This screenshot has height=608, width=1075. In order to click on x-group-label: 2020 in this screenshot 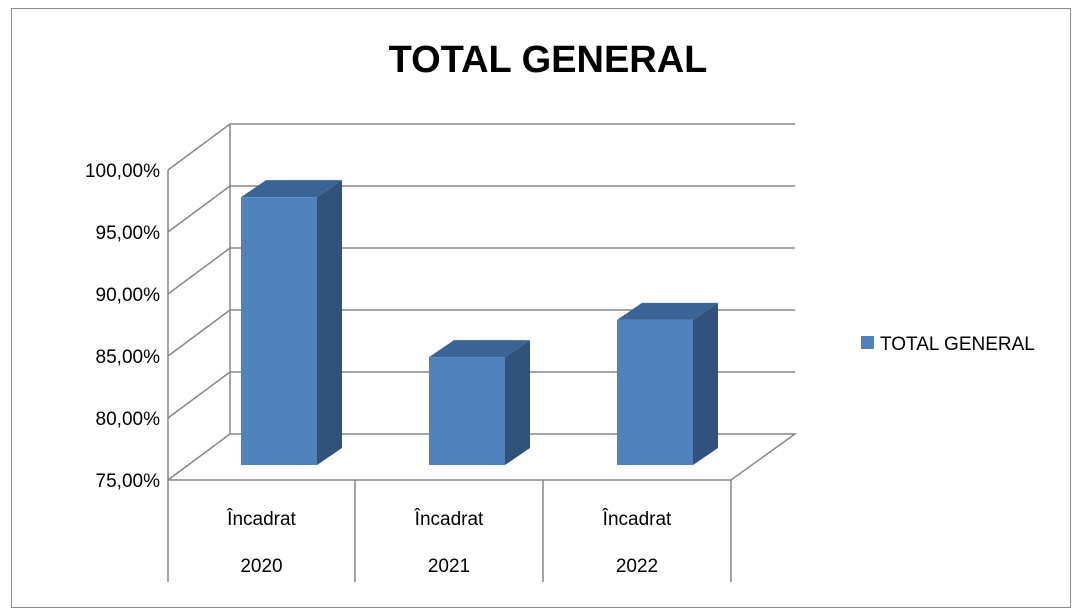, I will do `click(261, 566)`.